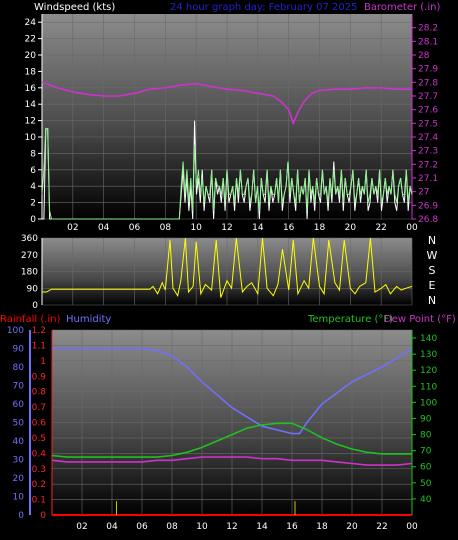  What do you see at coordinates (39, 377) in the screenshot?
I see `rainfall-tick-label: 0.9` at bounding box center [39, 377].